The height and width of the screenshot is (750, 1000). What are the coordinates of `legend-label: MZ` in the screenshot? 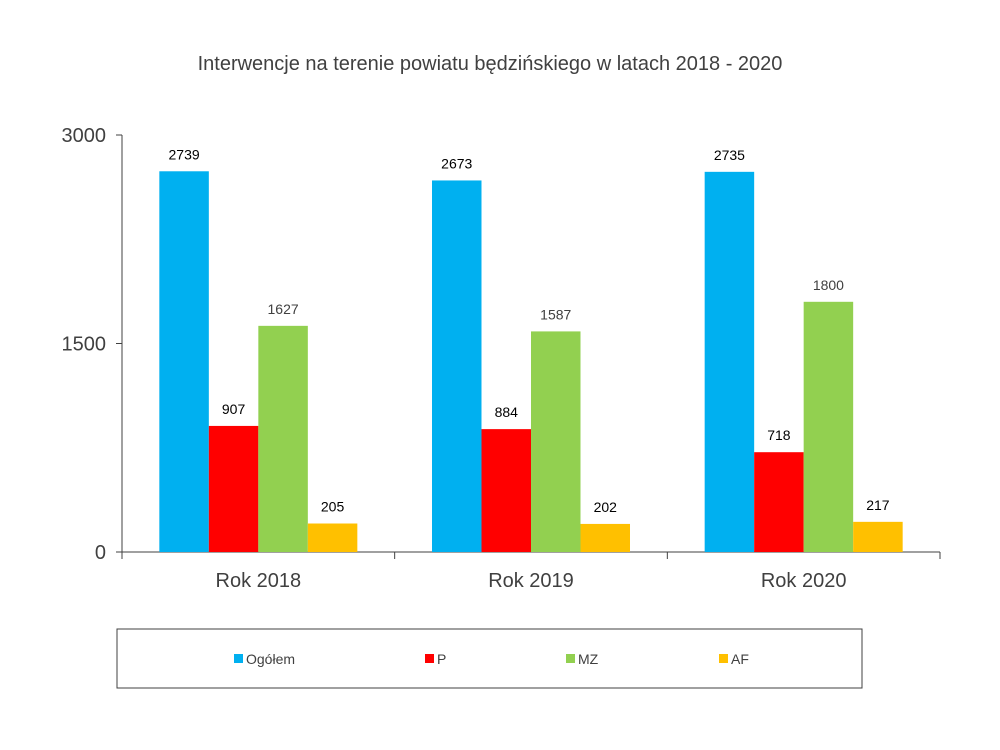 It's located at (588, 659).